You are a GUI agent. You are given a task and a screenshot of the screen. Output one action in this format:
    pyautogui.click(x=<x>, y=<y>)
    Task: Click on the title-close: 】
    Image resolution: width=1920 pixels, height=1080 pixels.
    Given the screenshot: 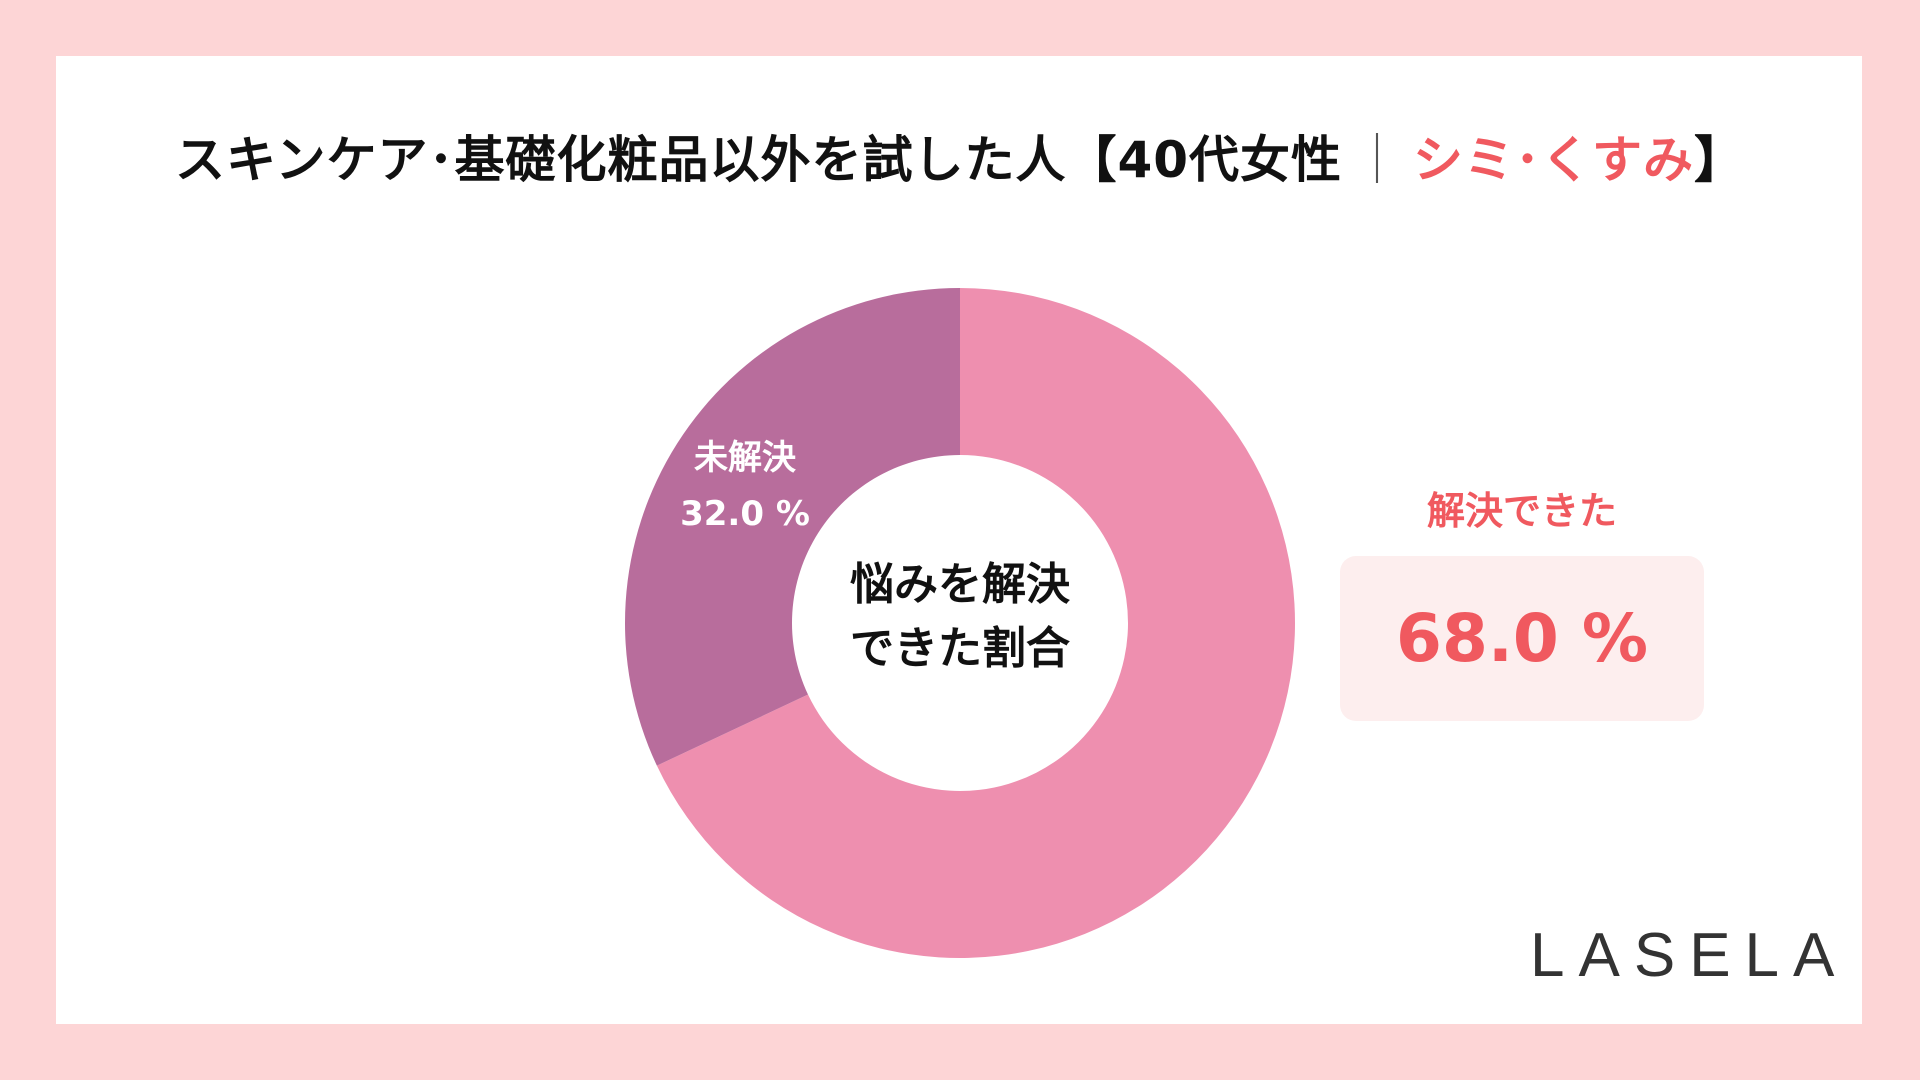 What is the action you would take?
    pyautogui.click(x=1720, y=160)
    